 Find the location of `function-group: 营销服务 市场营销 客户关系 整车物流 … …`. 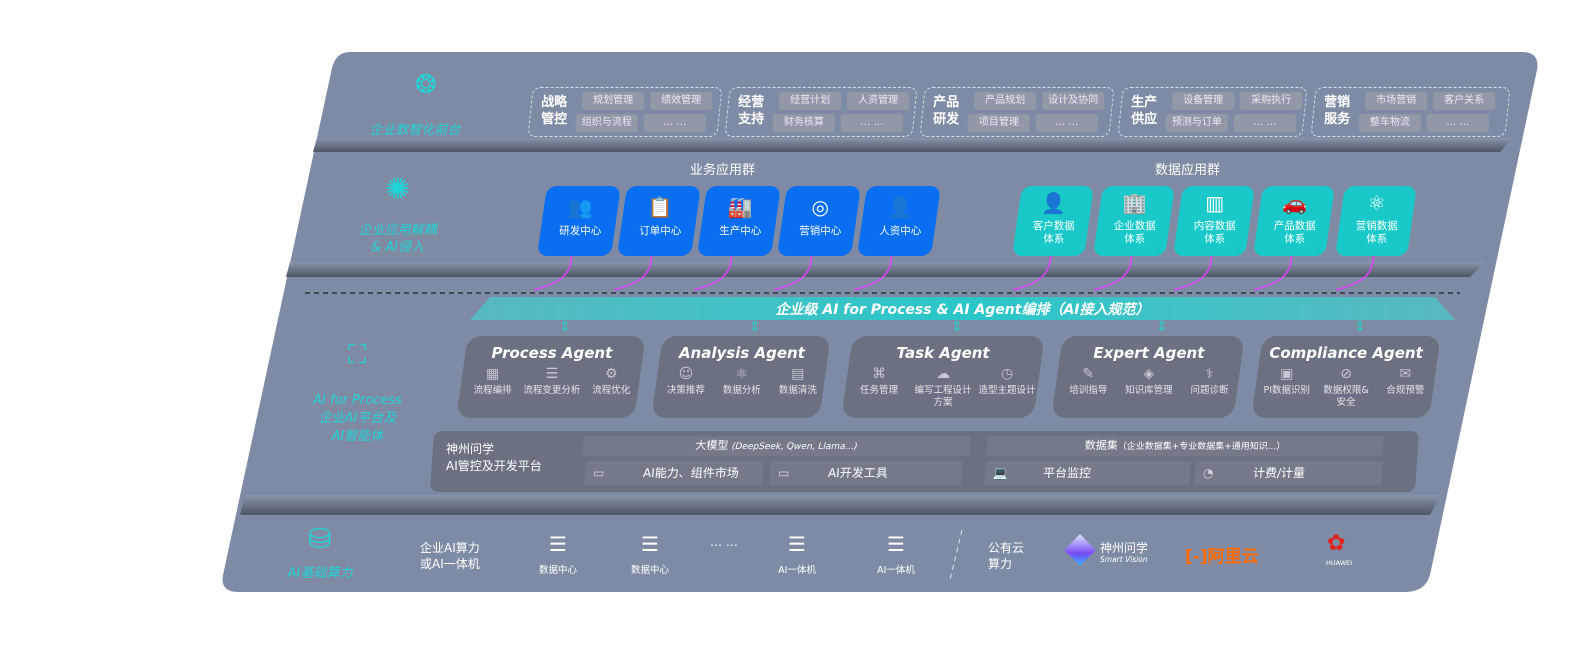

function-group: 营销服务 市场营销 客户关系 整车物流 … … is located at coordinates (1410, 112).